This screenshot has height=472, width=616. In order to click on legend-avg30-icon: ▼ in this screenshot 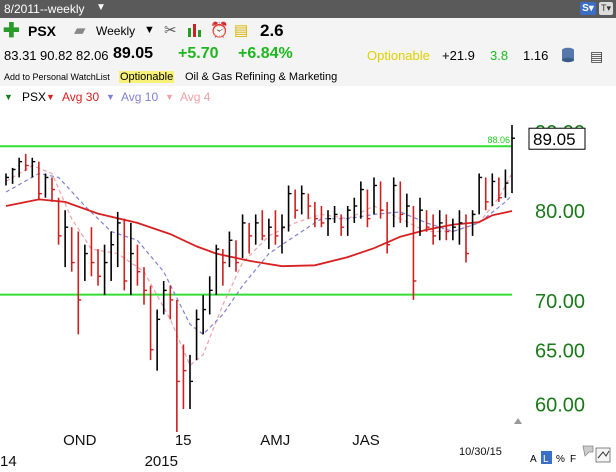, I will do `click(50, 97)`.